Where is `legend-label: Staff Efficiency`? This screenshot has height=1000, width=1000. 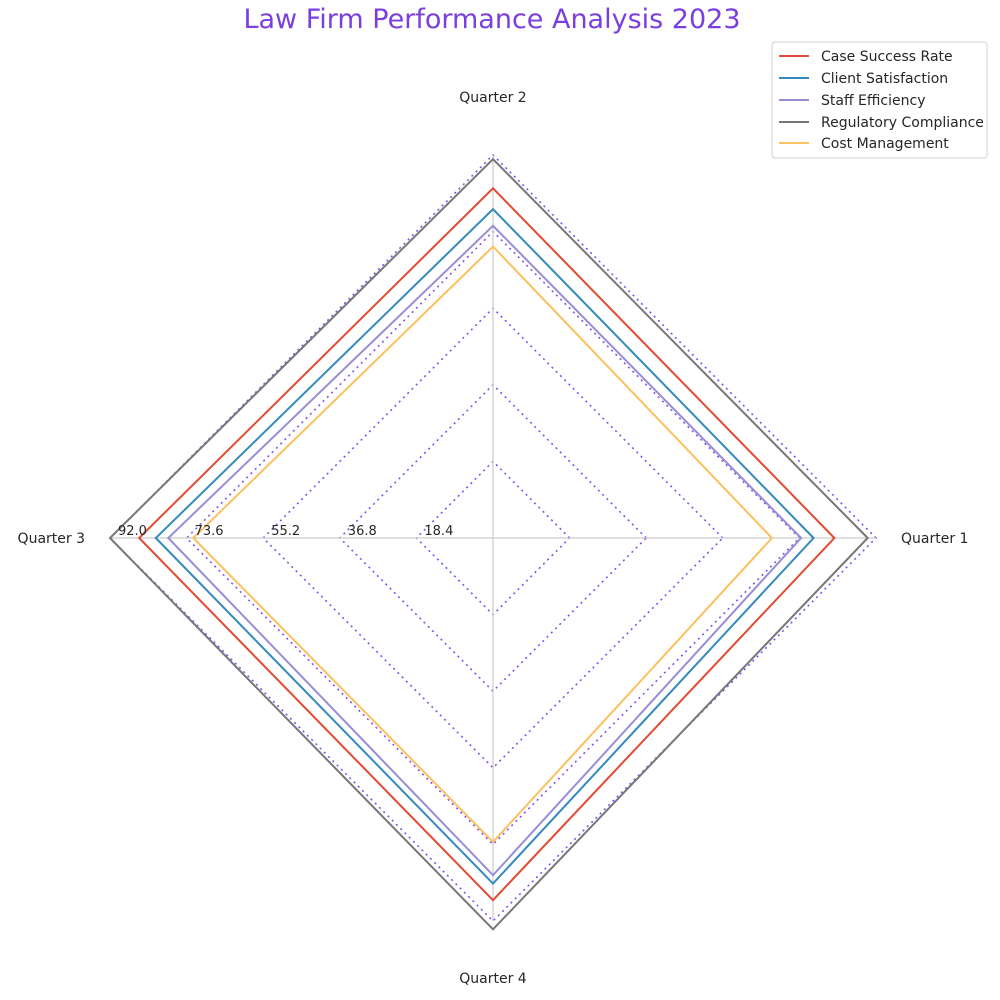 legend-label: Staff Efficiency is located at coordinates (873, 101).